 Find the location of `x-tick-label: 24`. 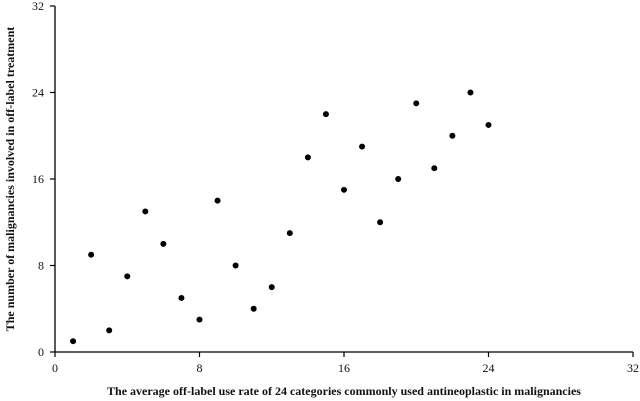

x-tick-label: 24 is located at coordinates (489, 368).